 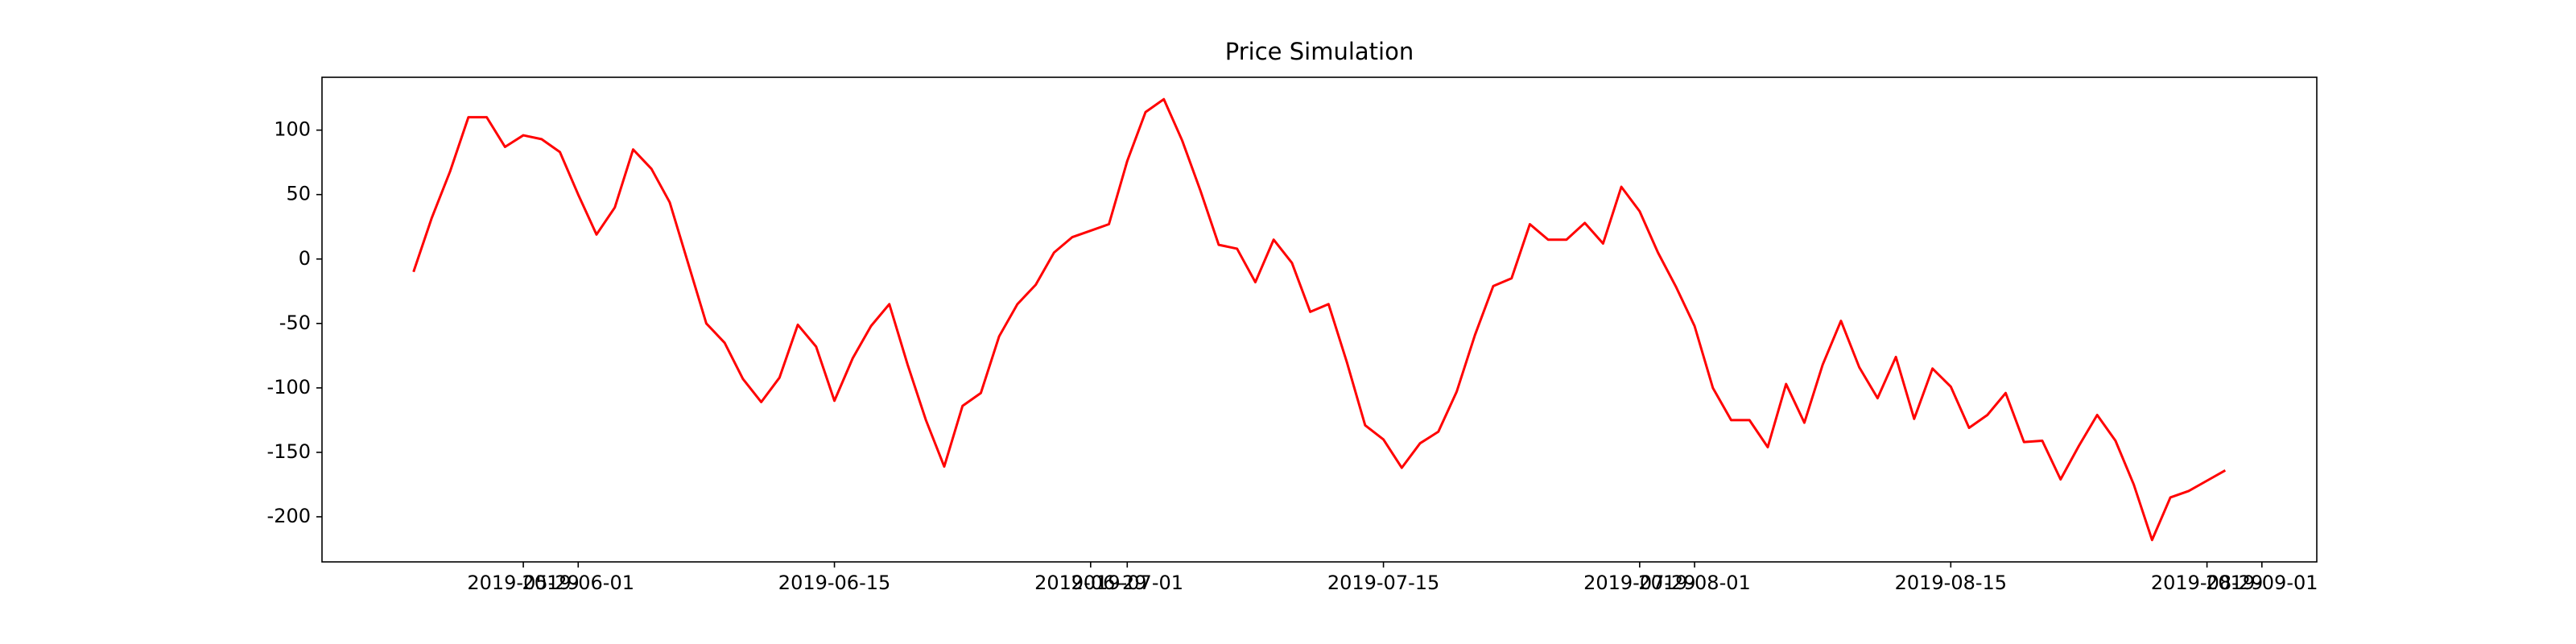 What do you see at coordinates (1951, 583) in the screenshot?
I see `x-tick-label: 2019-08-15` at bounding box center [1951, 583].